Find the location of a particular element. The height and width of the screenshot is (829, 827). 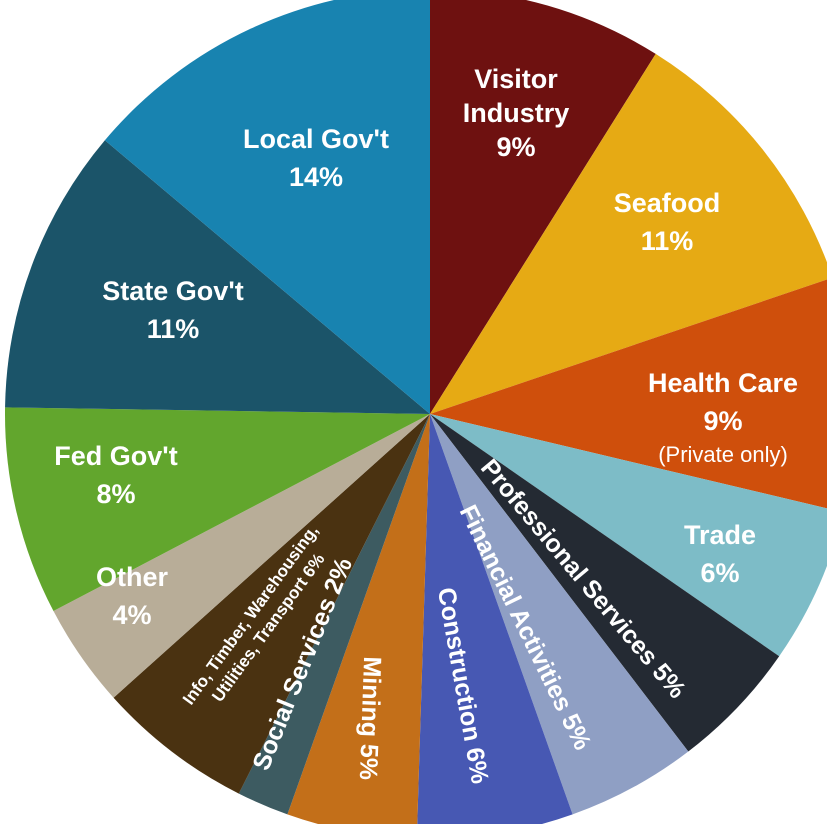

pie-label-line: Health Care is located at coordinates (723, 383).